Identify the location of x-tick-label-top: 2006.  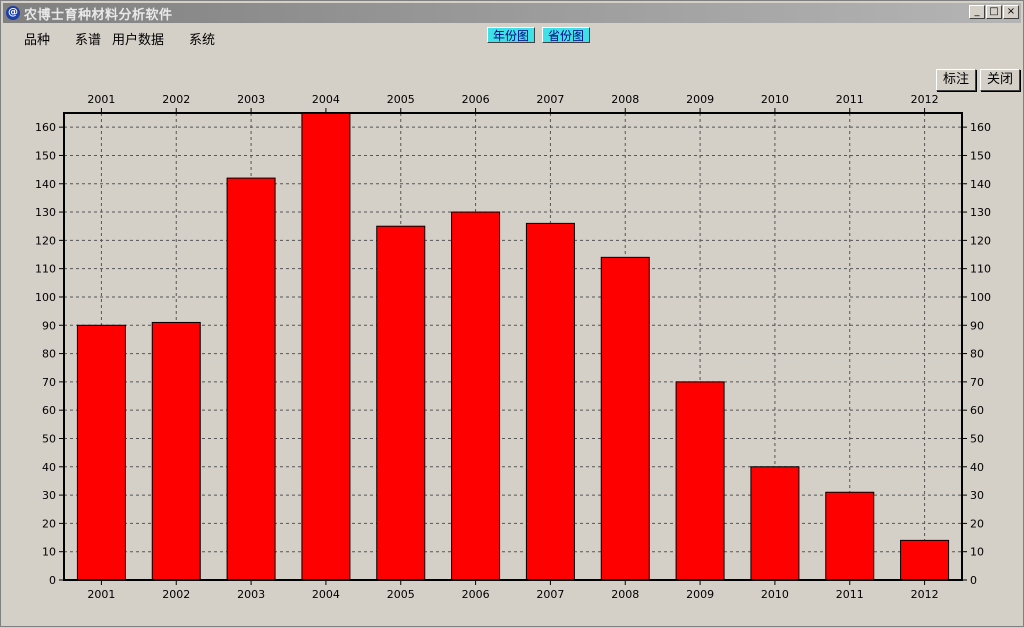
(476, 99).